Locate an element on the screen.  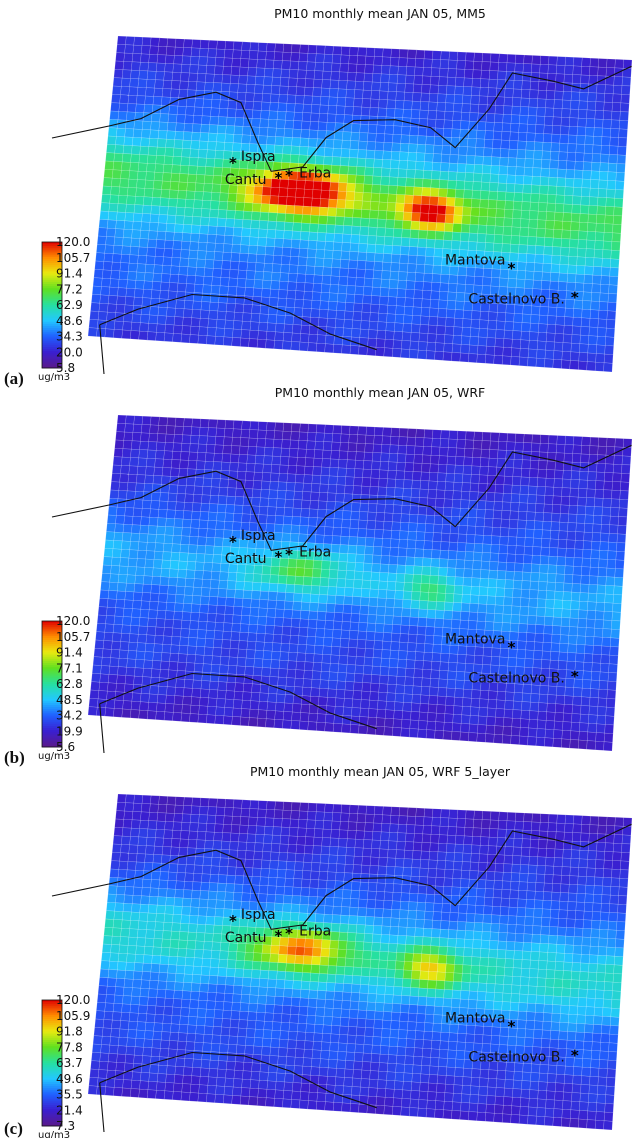
colorbar-tick-label: 34.3 is located at coordinates (69, 337).